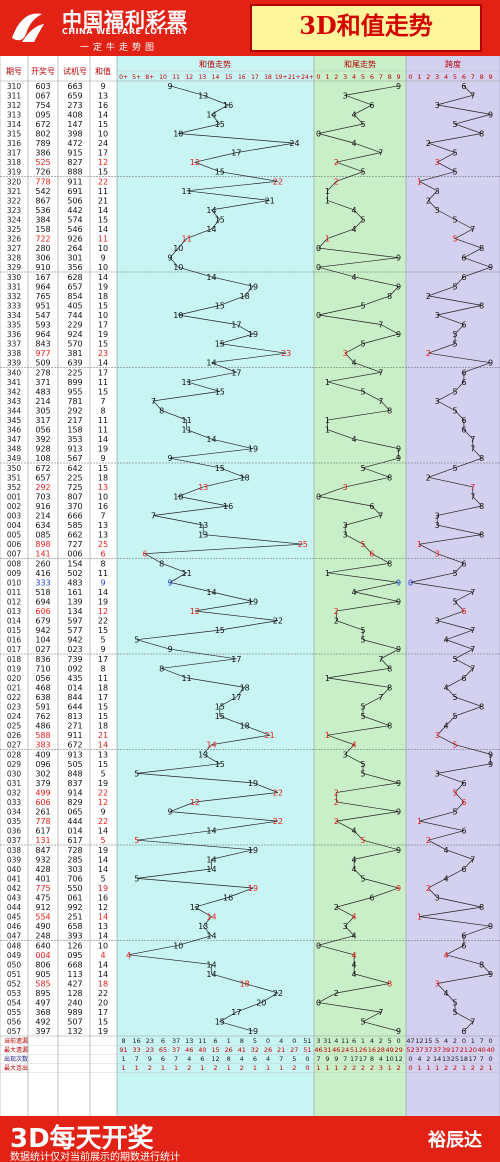 This screenshot has width=500, height=1162. What do you see at coordinates (74, 1003) in the screenshot?
I see `test-number: 240` at bounding box center [74, 1003].